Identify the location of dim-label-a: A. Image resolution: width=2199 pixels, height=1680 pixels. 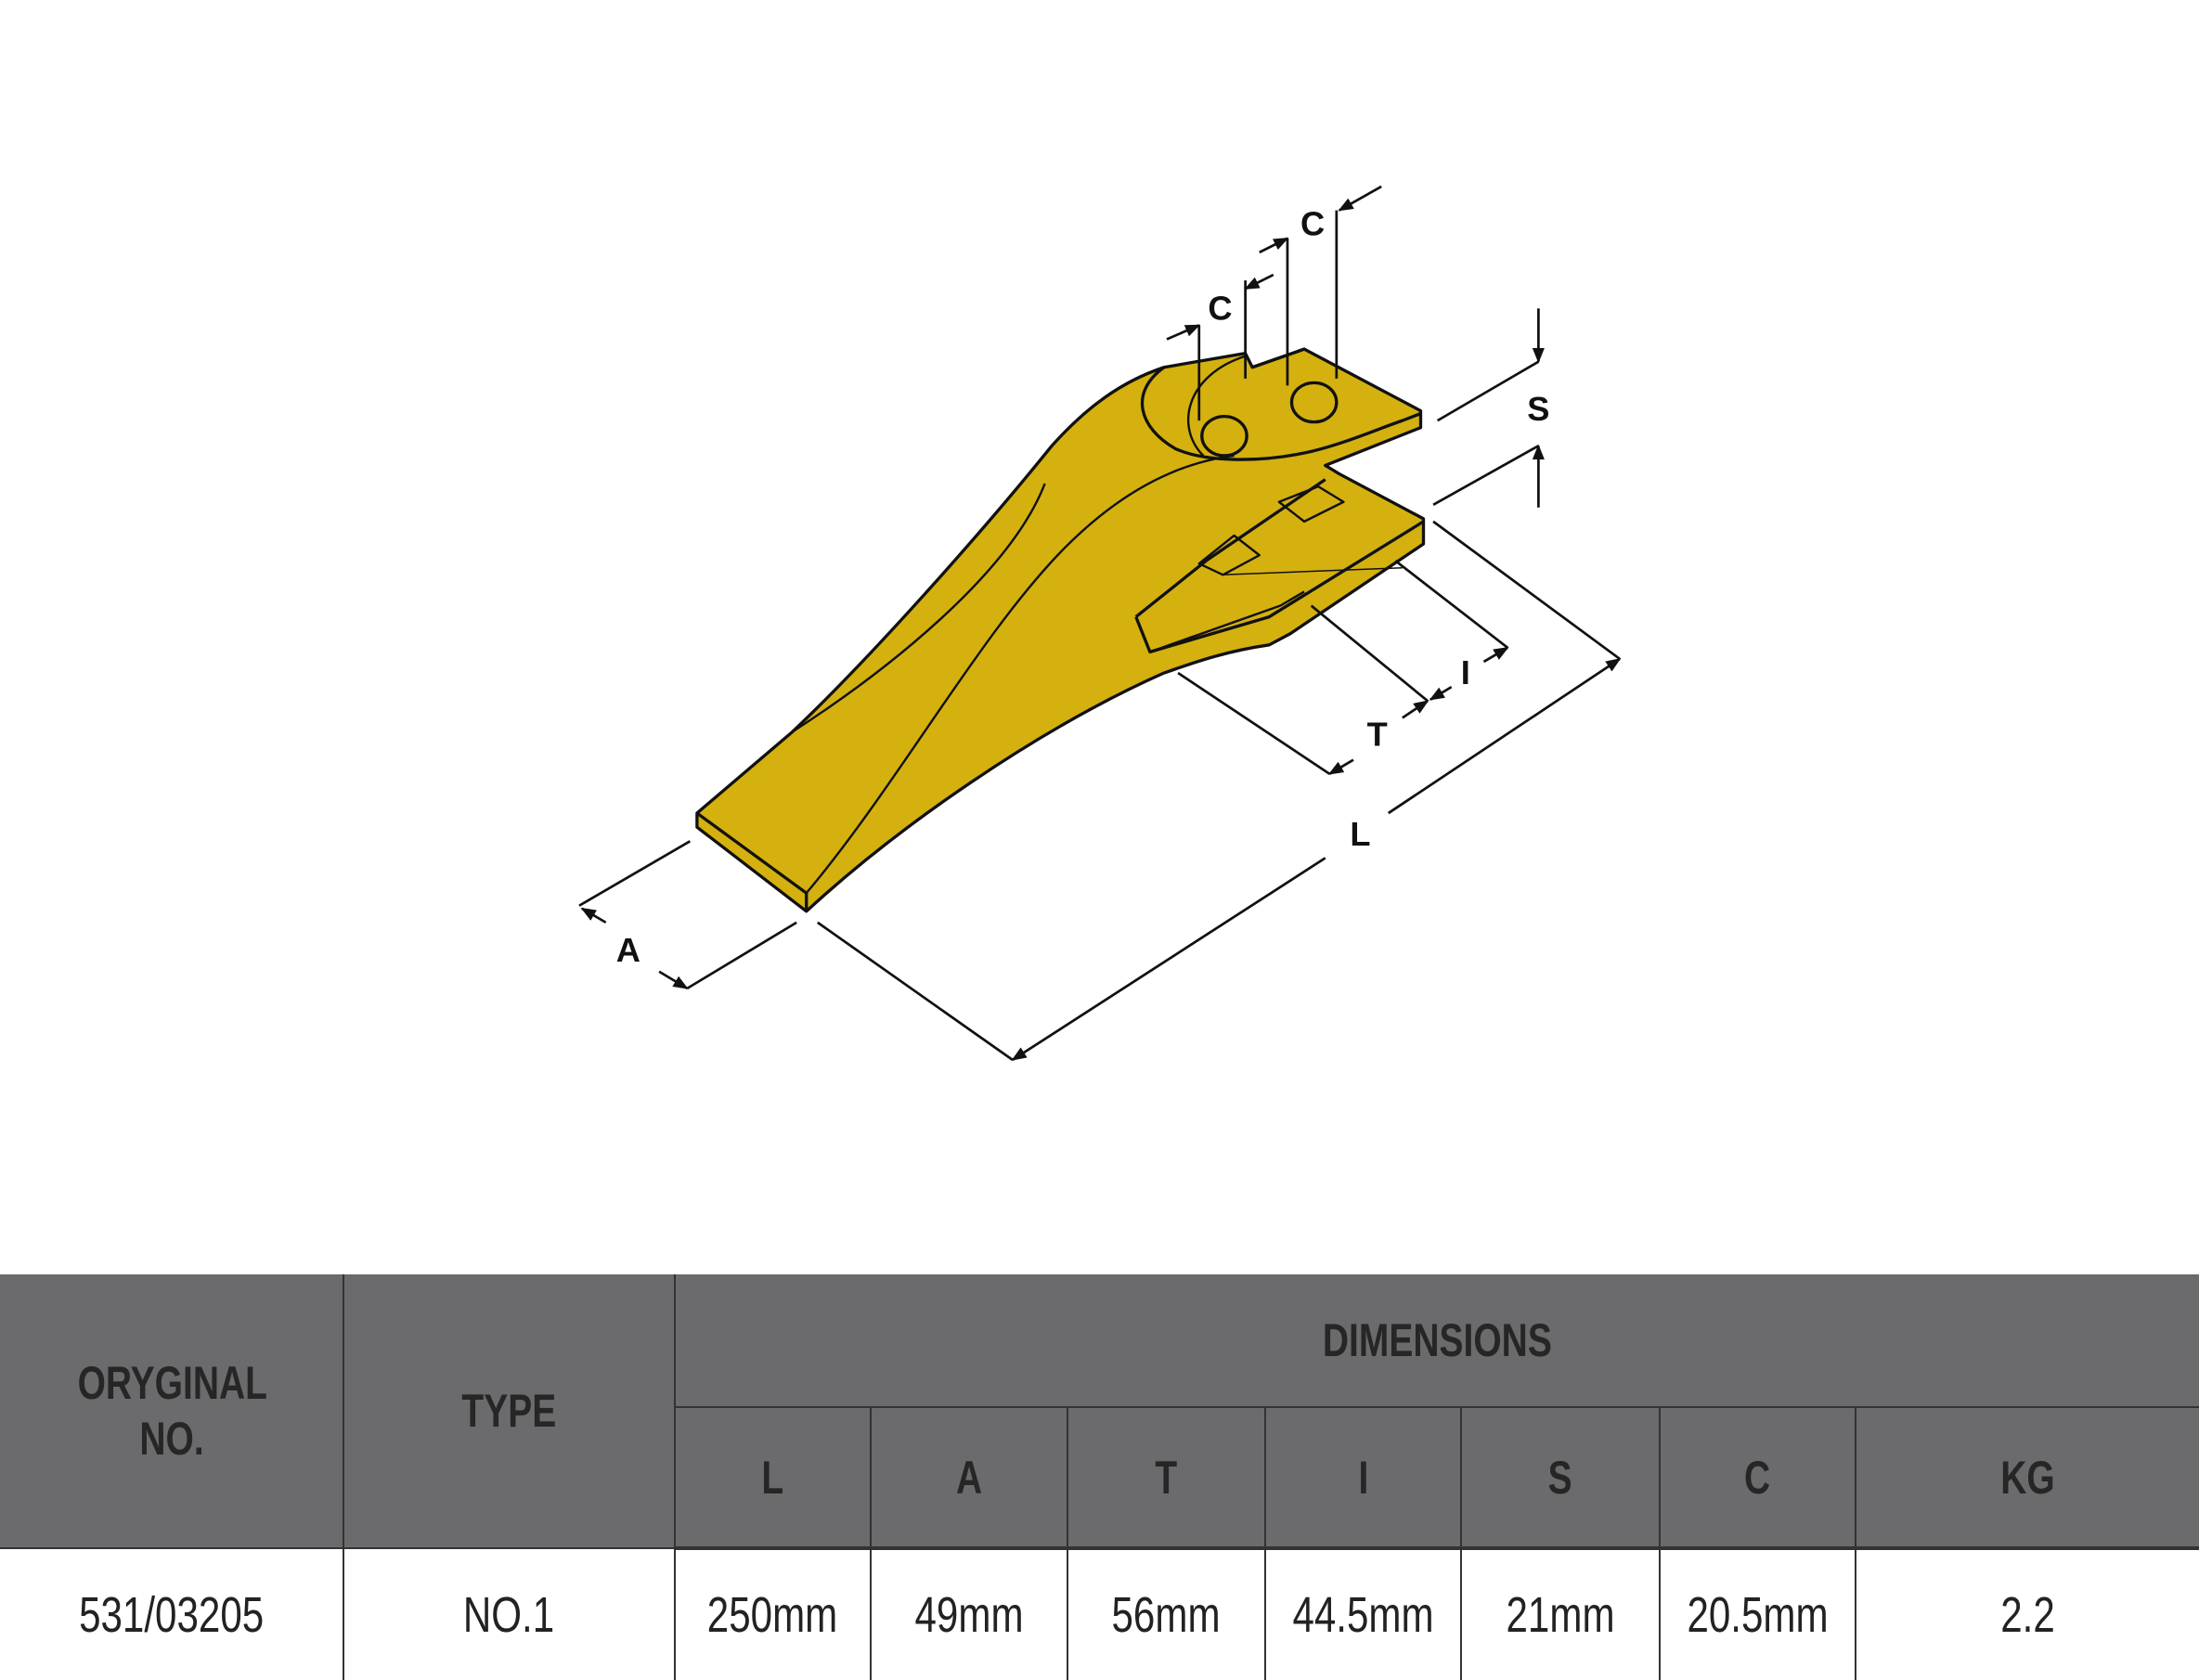
(628, 950).